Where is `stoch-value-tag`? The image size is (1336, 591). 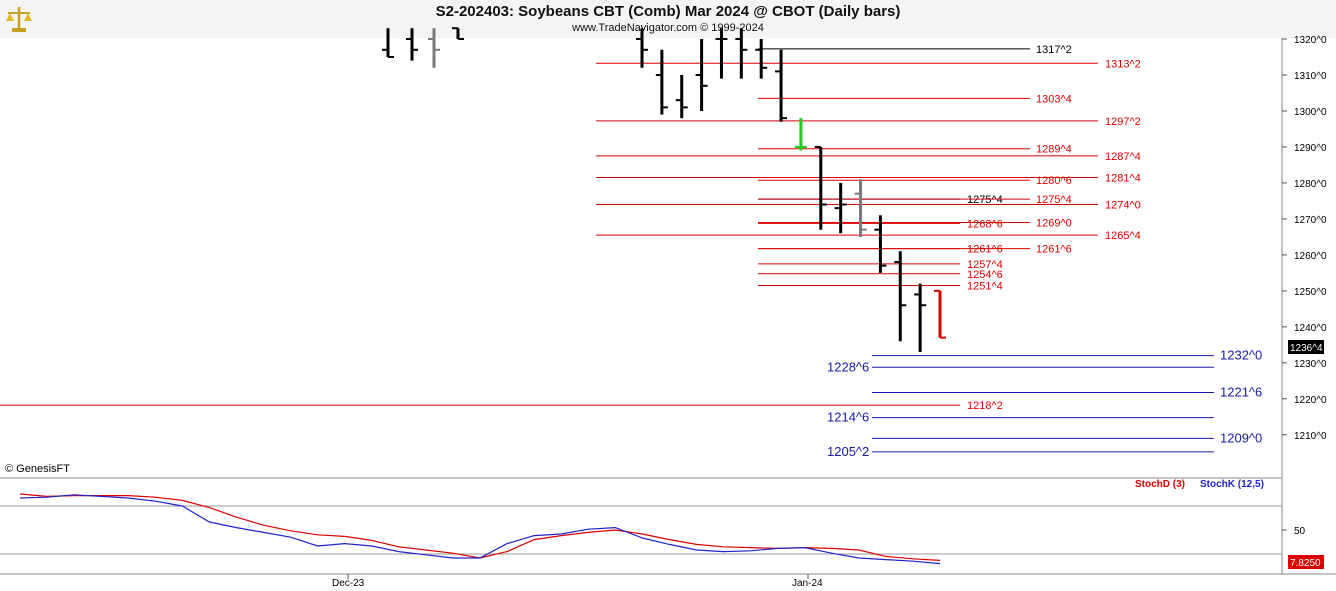
stoch-value-tag is located at coordinates (1306, 562).